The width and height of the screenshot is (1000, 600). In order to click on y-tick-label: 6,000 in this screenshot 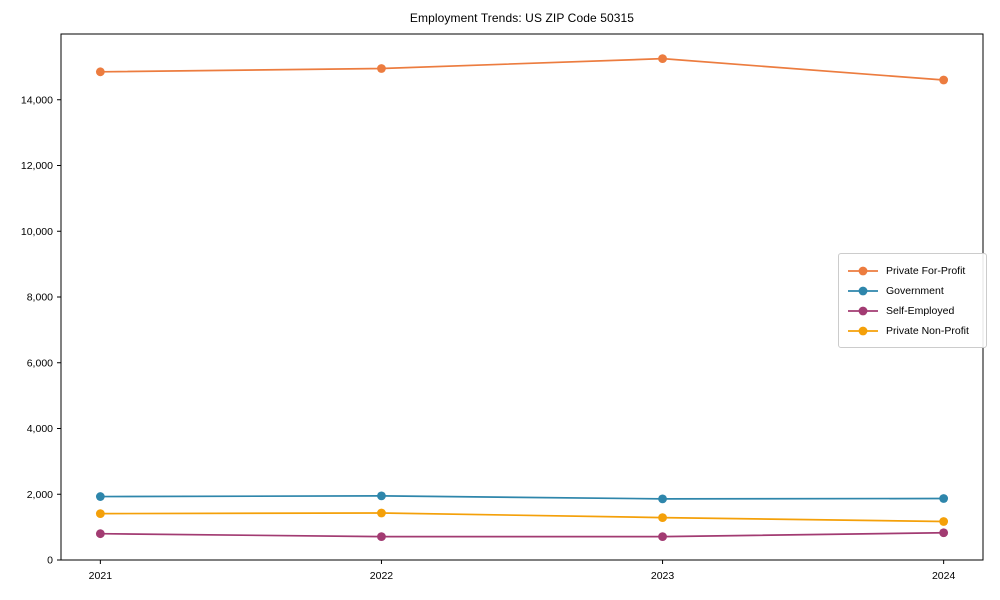, I will do `click(40, 363)`.